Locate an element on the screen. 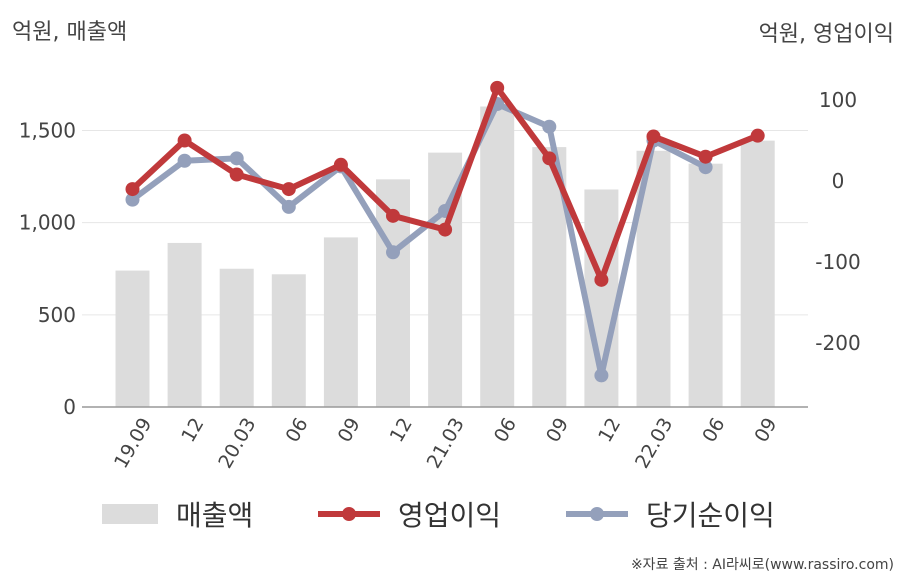 This screenshot has width=908, height=580. x-tick-label-3: 06 is located at coordinates (297, 430).